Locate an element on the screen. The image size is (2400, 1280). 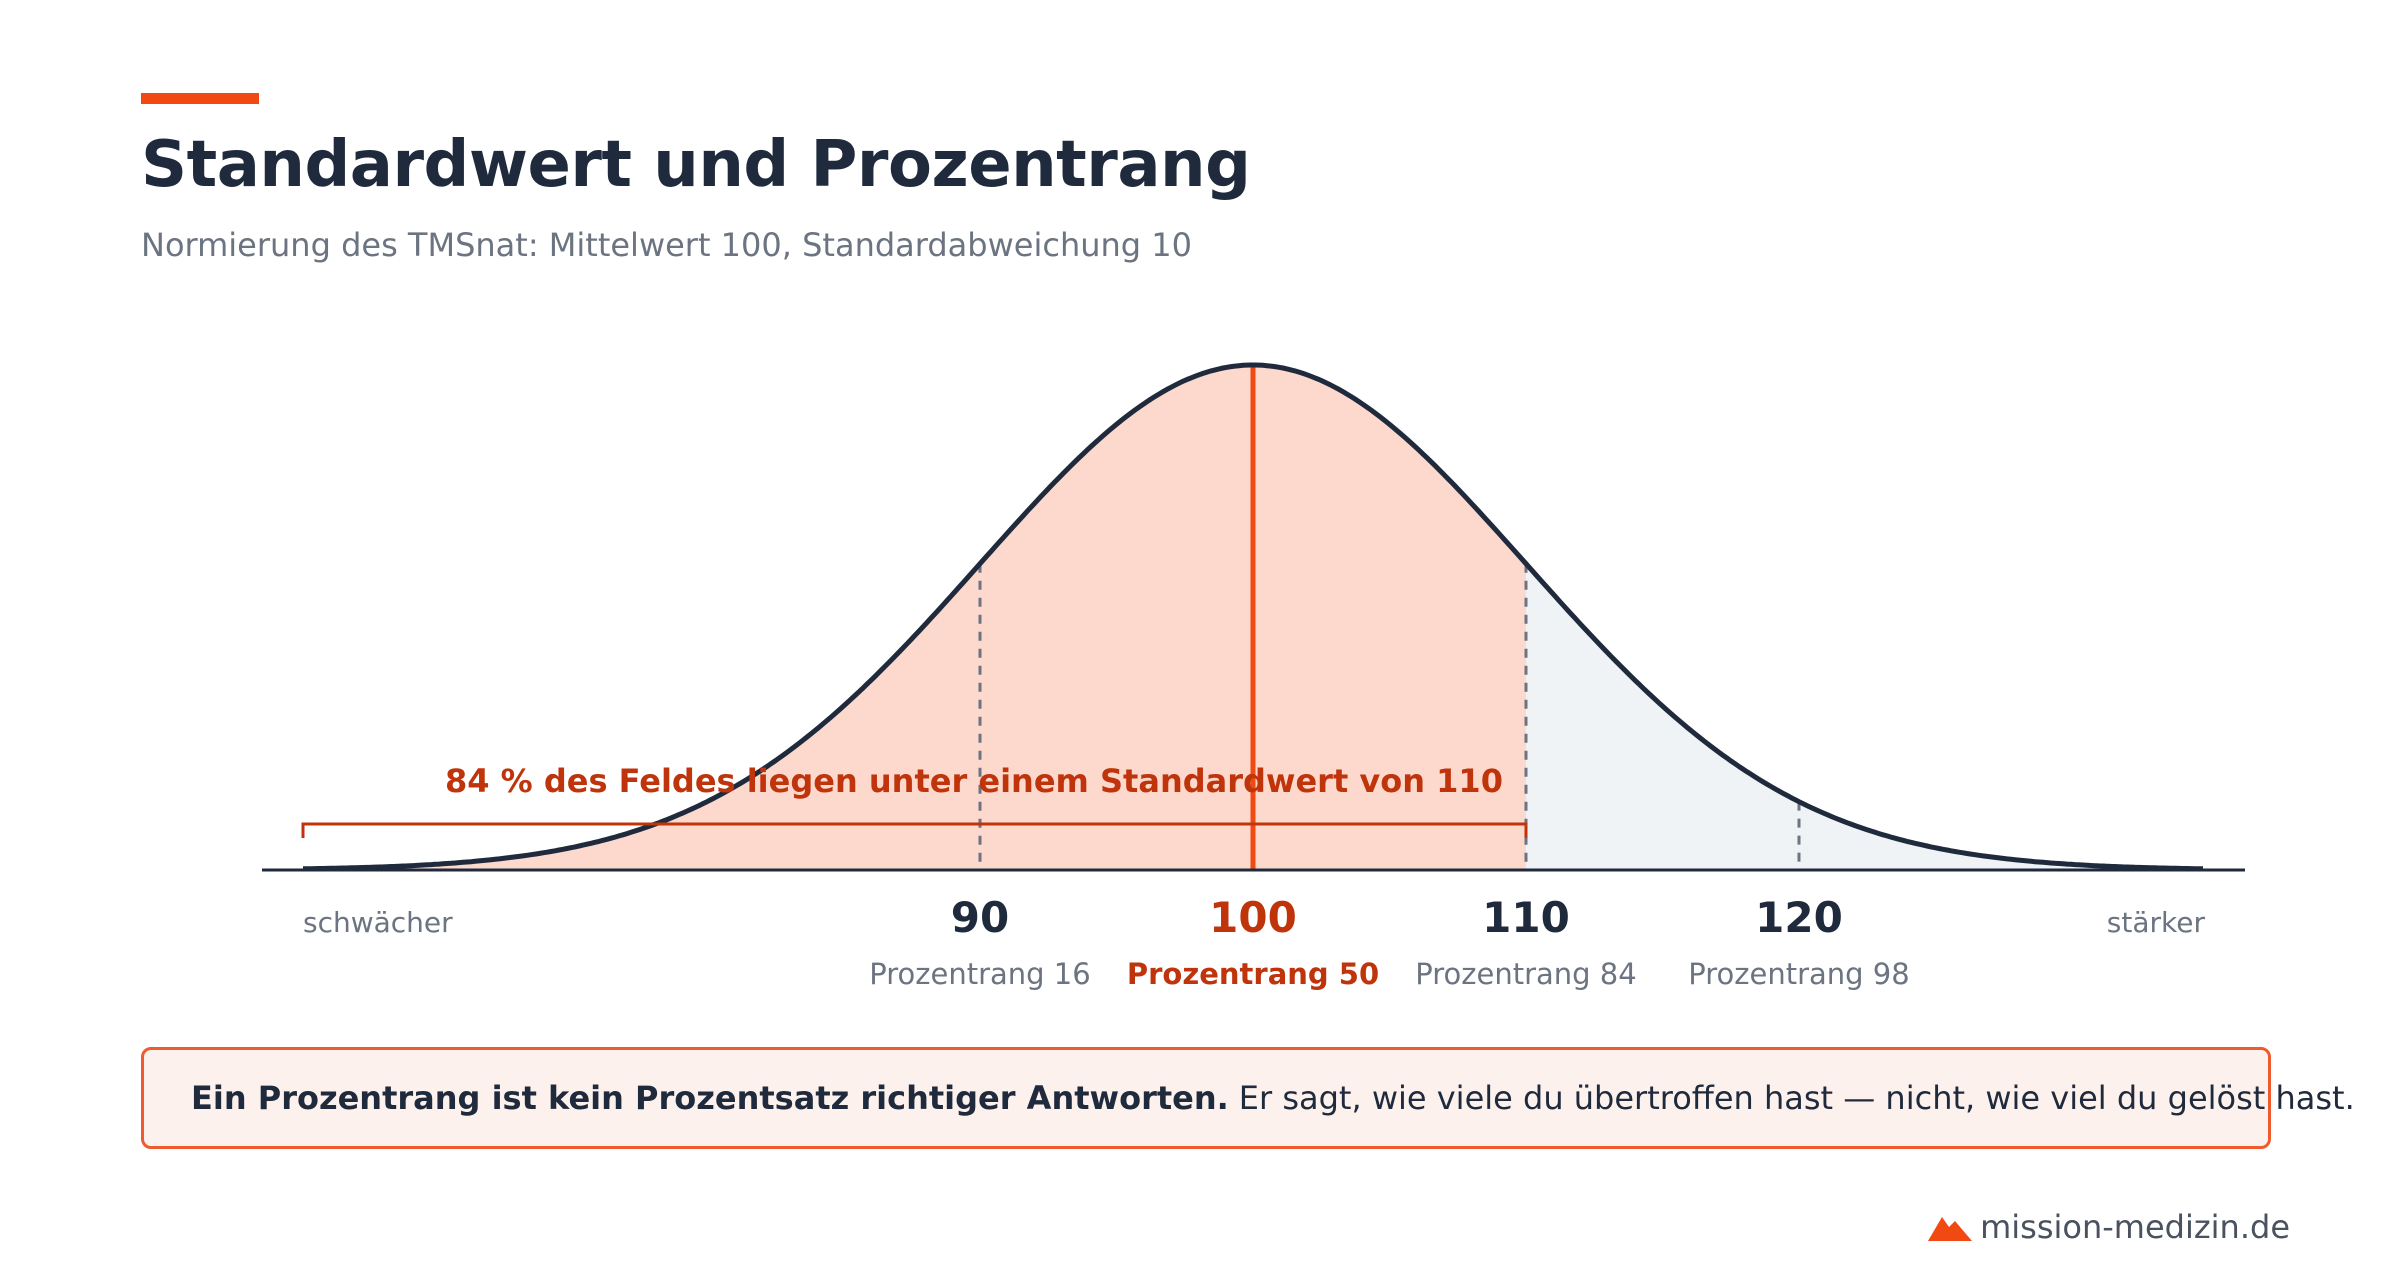
tick-label-100: 100 is located at coordinates (1253, 917).